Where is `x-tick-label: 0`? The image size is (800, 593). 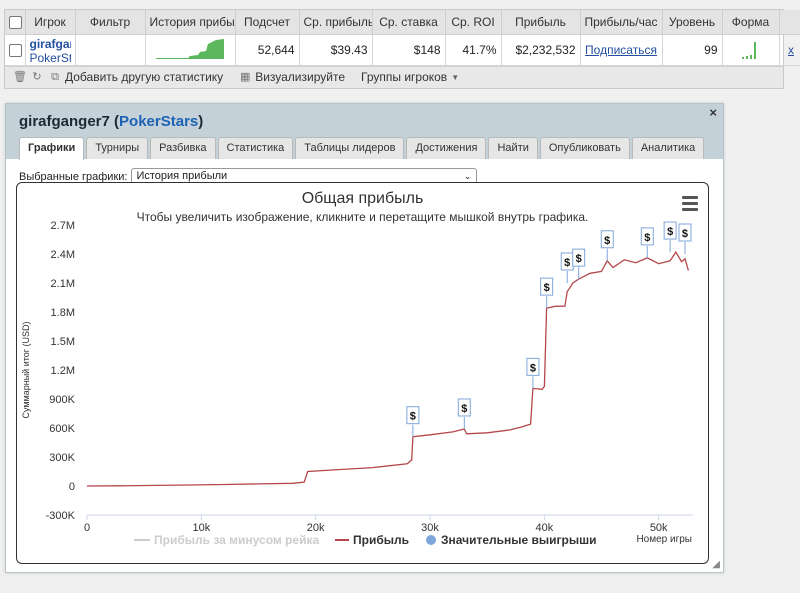 x-tick-label: 0 is located at coordinates (87, 528).